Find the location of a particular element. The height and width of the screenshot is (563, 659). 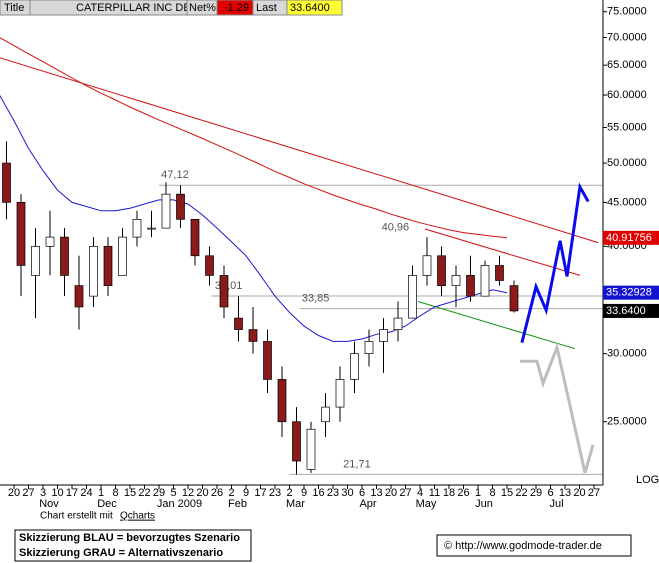

x-tick-label: 2 is located at coordinates (289, 493).